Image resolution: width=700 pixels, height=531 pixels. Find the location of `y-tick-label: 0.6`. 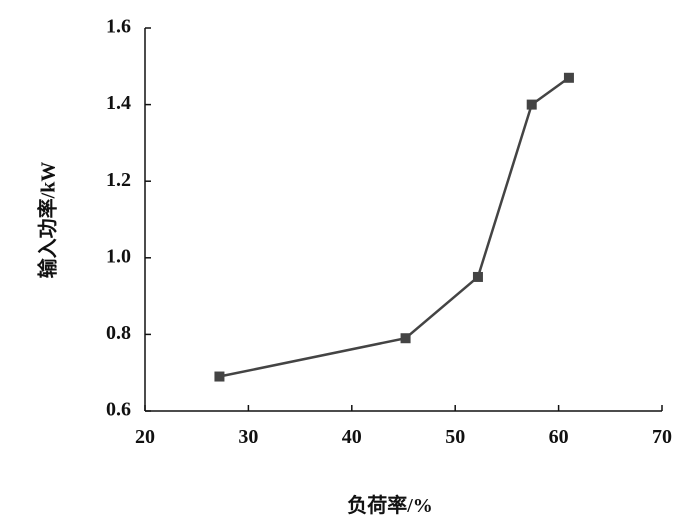

y-tick-label: 0.6 is located at coordinates (118, 410).